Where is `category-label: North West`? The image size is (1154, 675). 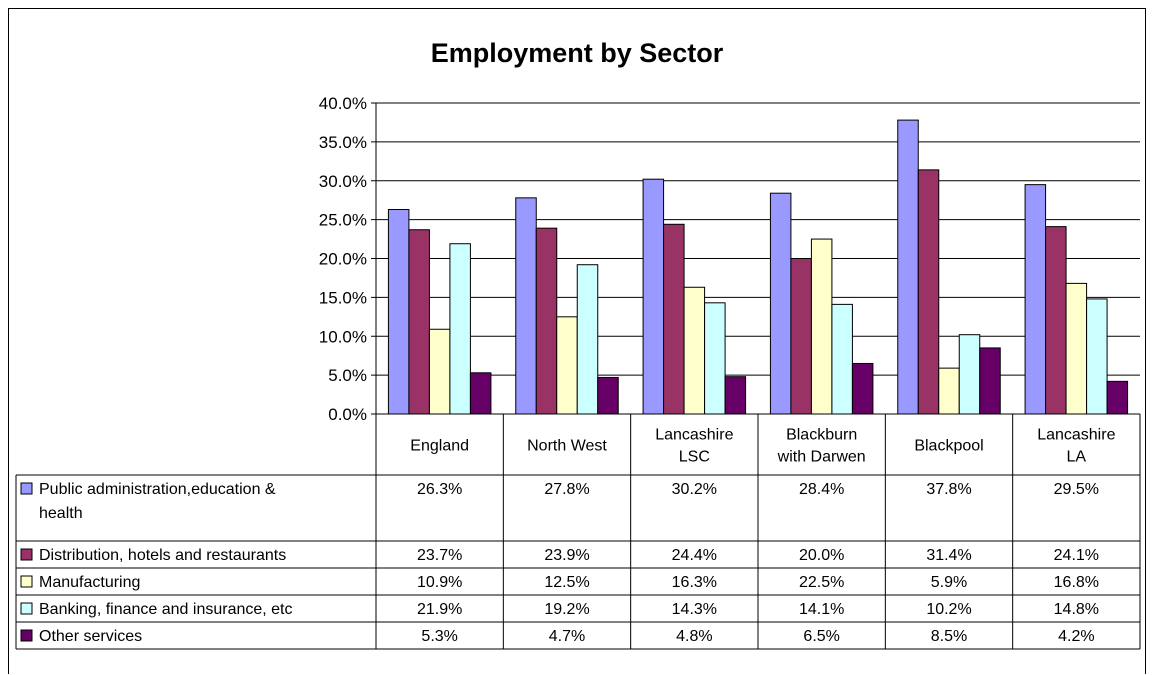
category-label: North West is located at coordinates (567, 446).